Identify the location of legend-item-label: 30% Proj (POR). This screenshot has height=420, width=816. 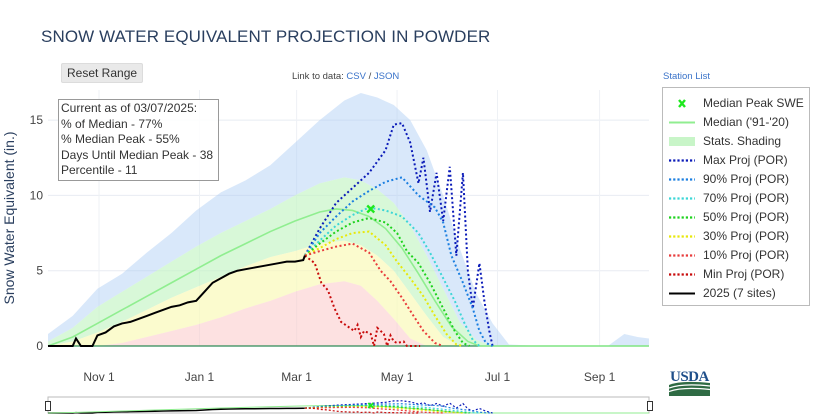
(746, 236).